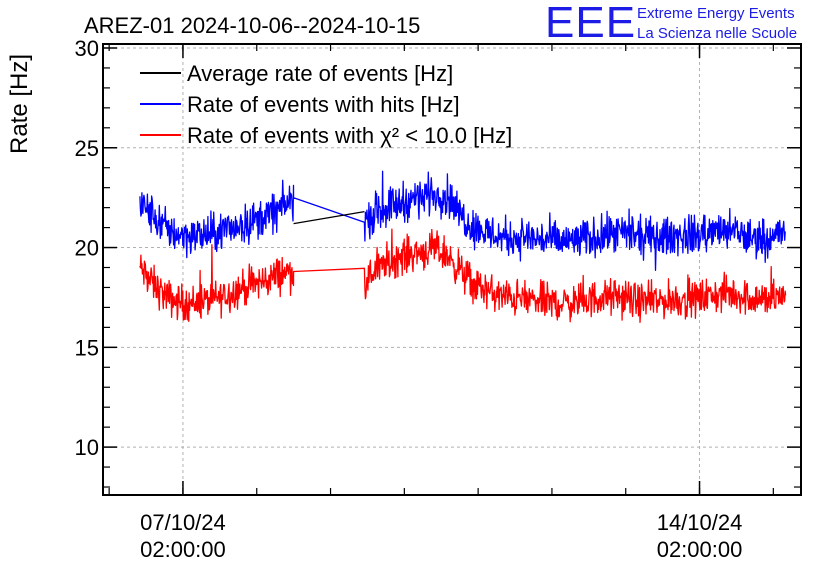  Describe the element at coordinates (591, 23) in the screenshot. I see `logo-mark: EEE` at that location.